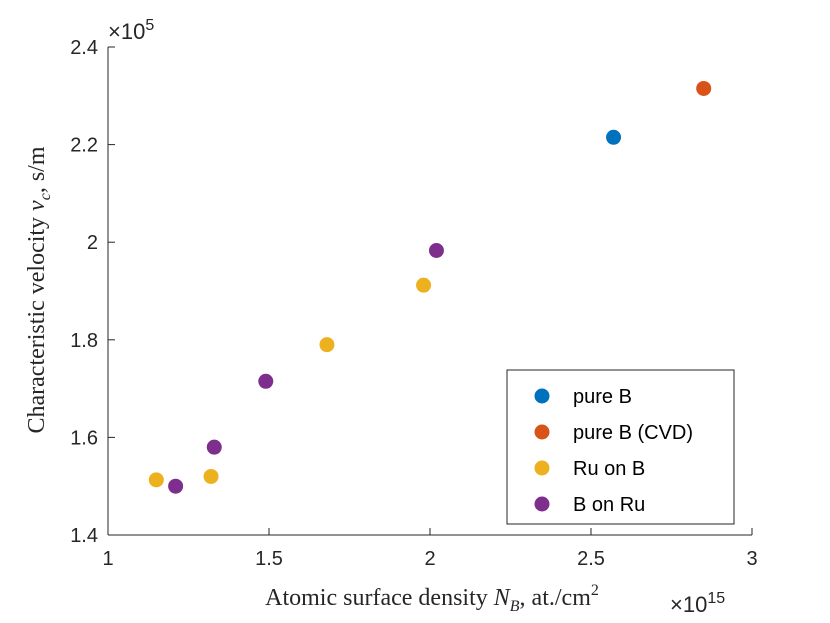  Describe the element at coordinates (620, 447) in the screenshot. I see `legend: pure B pure B (CVD) Ru on B B on Ru` at that location.